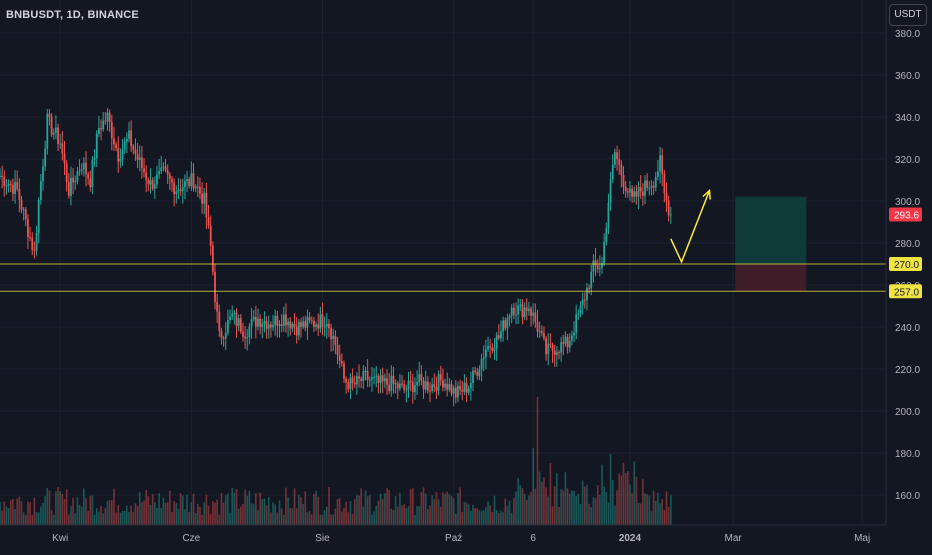  What do you see at coordinates (905, 291) in the screenshot?
I see `level-price-tag` at bounding box center [905, 291].